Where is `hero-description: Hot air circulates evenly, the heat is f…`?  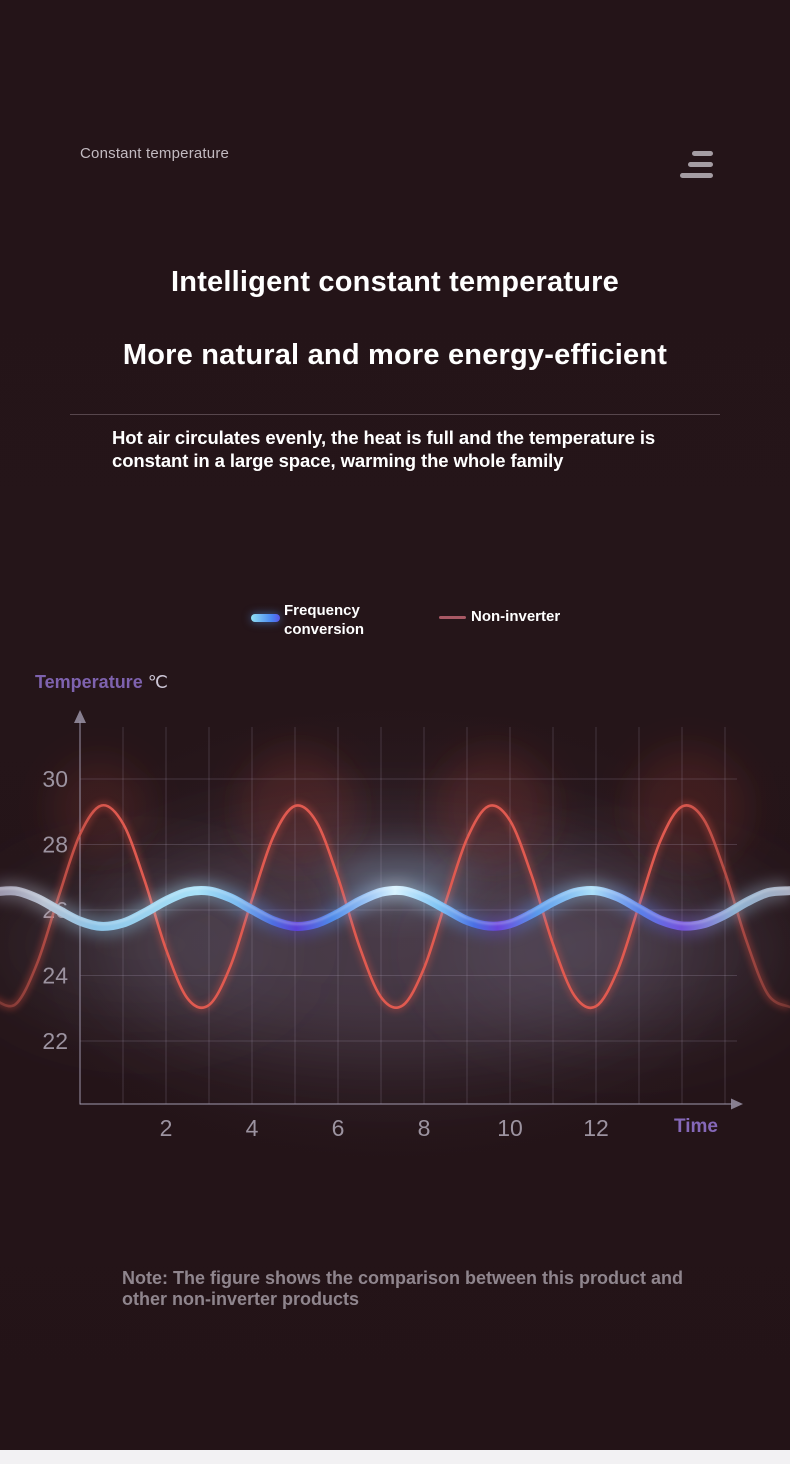 hero-description: Hot air circulates evenly, the heat is f… is located at coordinates (412, 449).